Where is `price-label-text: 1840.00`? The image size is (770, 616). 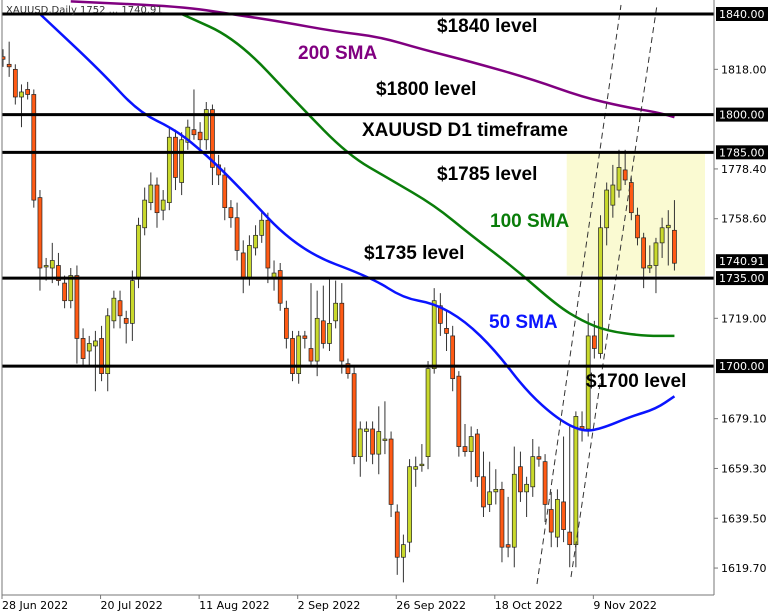 price-label-text: 1840.00 is located at coordinates (742, 14).